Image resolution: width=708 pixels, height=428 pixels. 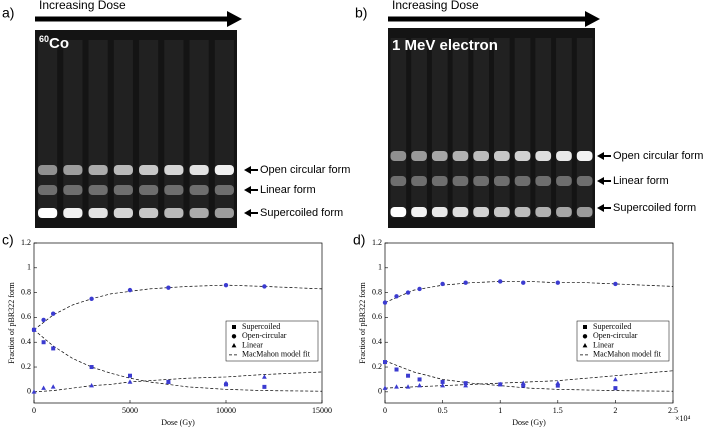 What do you see at coordinates (529, 422) in the screenshot?
I see `x-axis-label: Dose (Gy)` at bounding box center [529, 422].